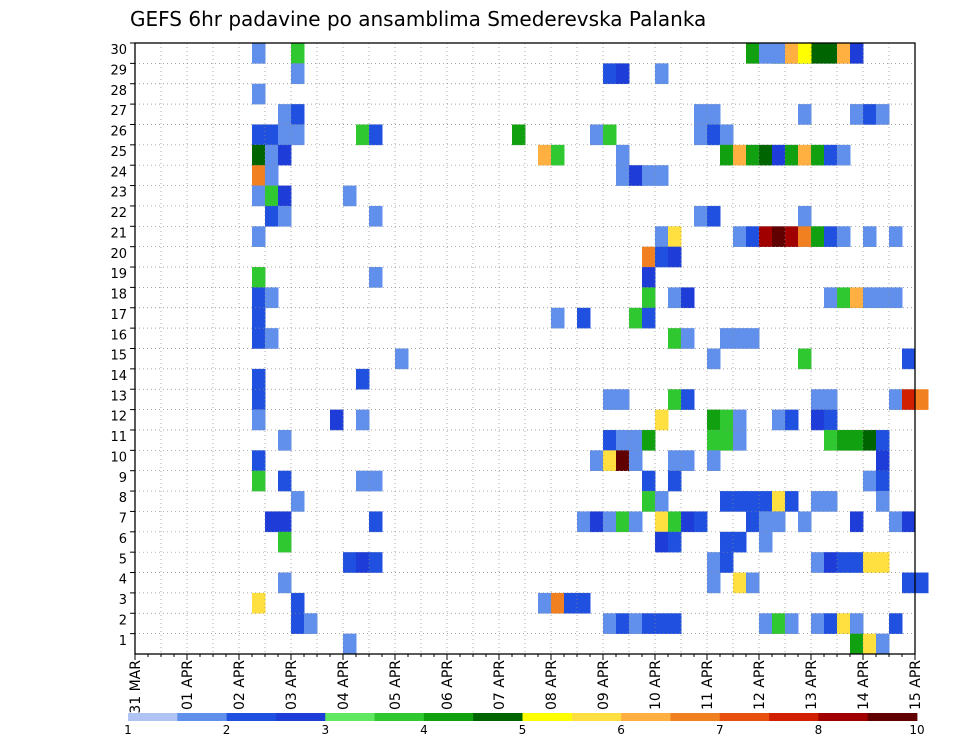 This screenshot has height=746, width=960. Describe the element at coordinates (916, 730) in the screenshot. I see `colorbar-label: 10` at that location.